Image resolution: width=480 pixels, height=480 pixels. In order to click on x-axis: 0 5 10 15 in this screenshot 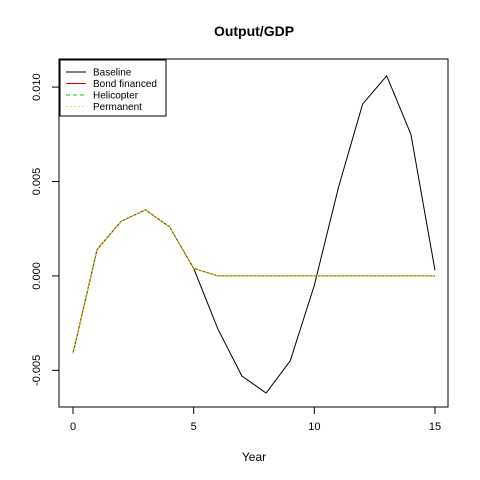, I will do `click(255, 419)`.